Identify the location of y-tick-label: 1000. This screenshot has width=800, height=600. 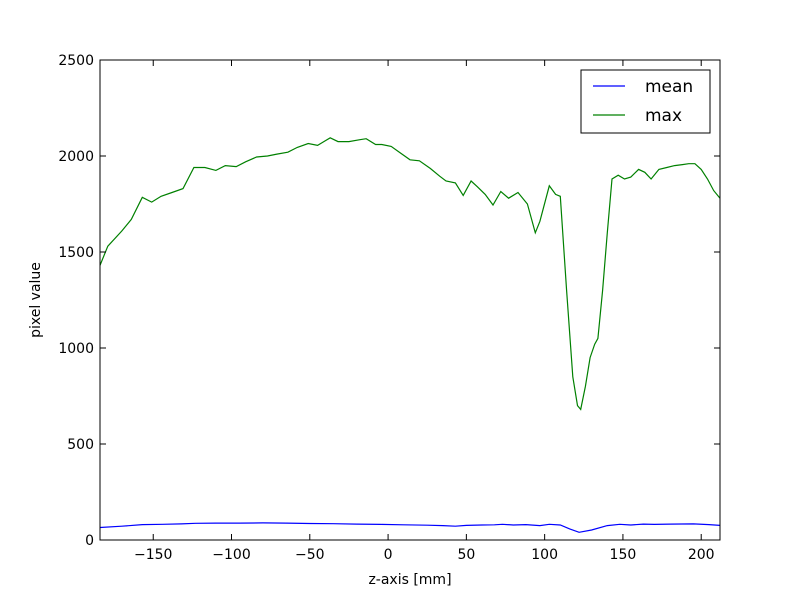
(76, 349).